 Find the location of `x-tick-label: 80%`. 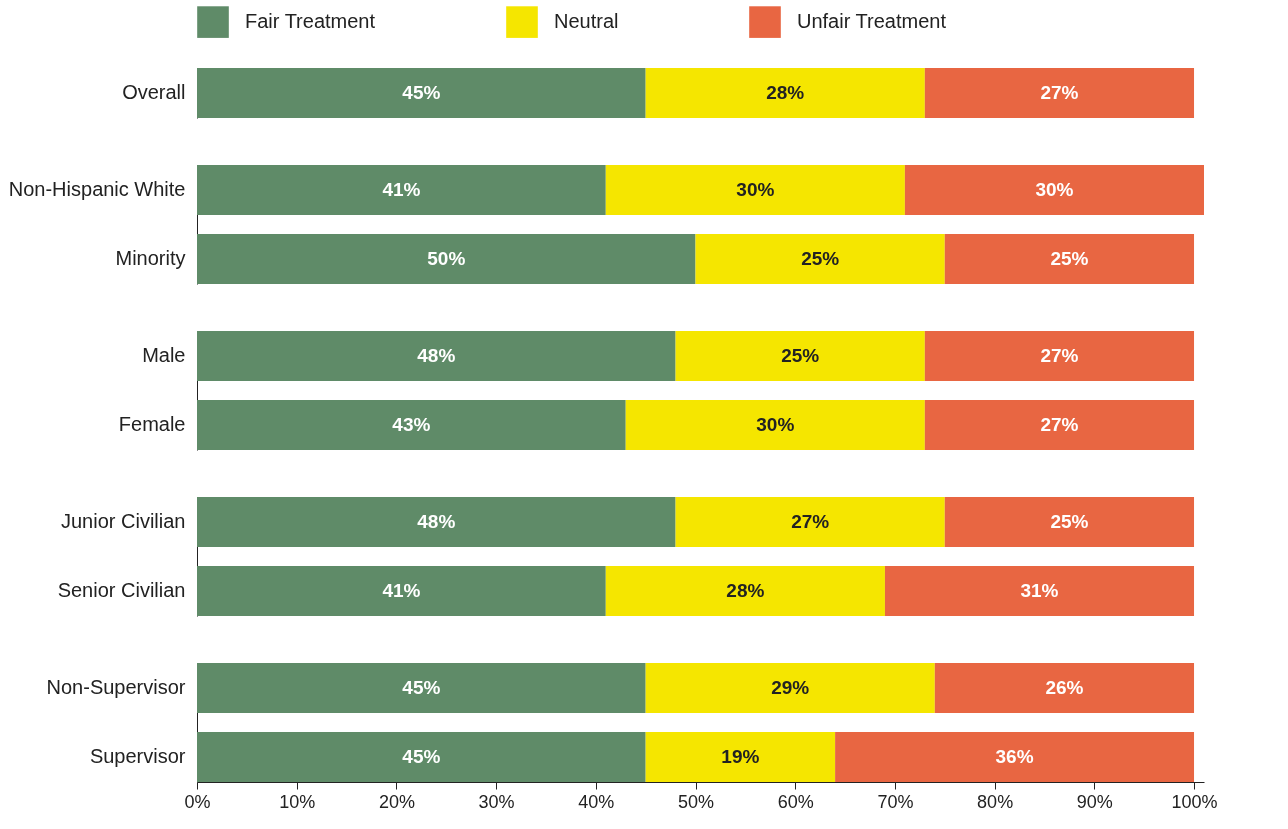

x-tick-label: 80% is located at coordinates (995, 801).